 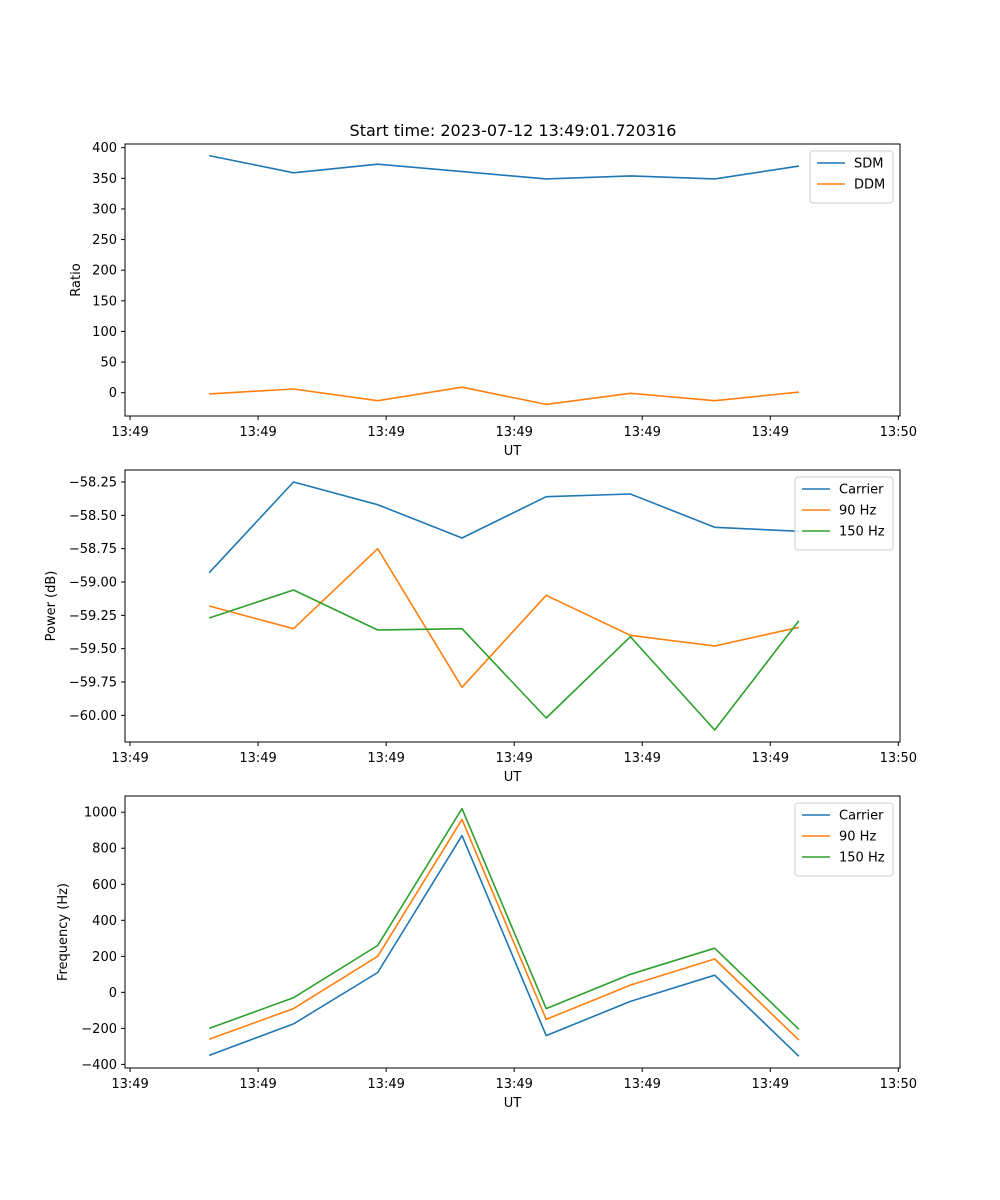 I want to click on frequency-series-150-hz, so click(x=504, y=918).